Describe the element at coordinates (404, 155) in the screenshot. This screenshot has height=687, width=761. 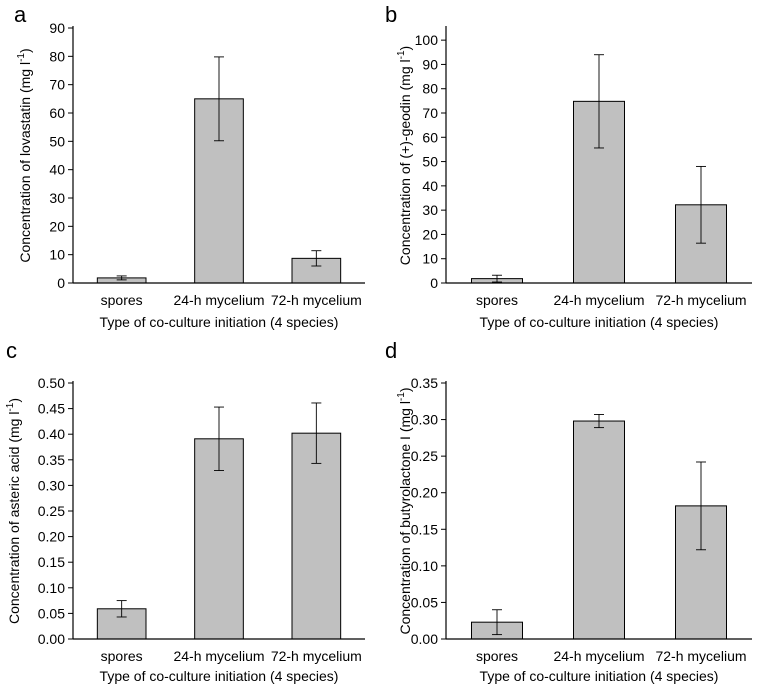
I see `y-axis-label: Concentration of (+)-geodin (mg l-1)` at that location.